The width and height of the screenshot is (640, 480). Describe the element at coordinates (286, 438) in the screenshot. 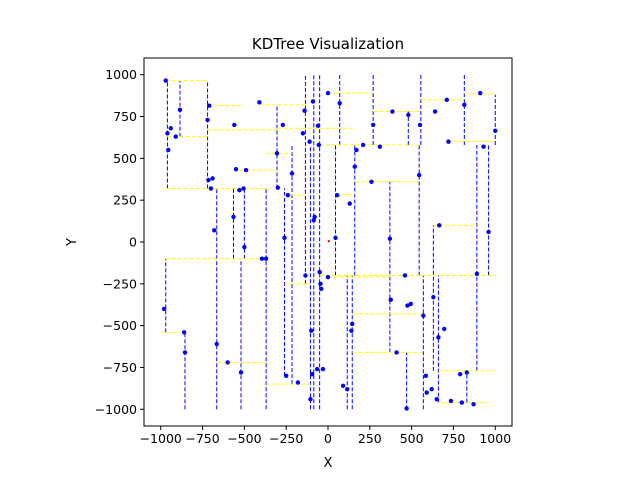

I see `x-tick-label: −250` at that location.